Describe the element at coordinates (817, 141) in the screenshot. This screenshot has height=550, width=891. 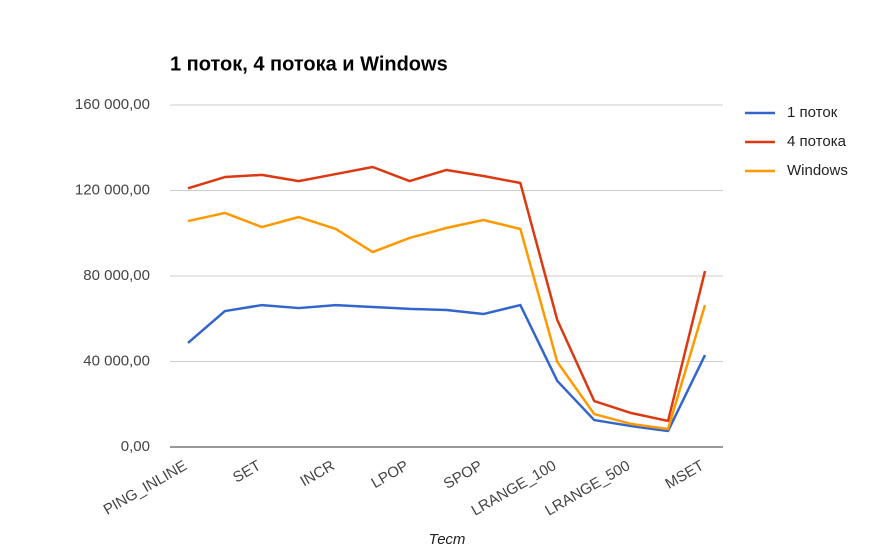
I see `legend-label: 4 потока` at that location.